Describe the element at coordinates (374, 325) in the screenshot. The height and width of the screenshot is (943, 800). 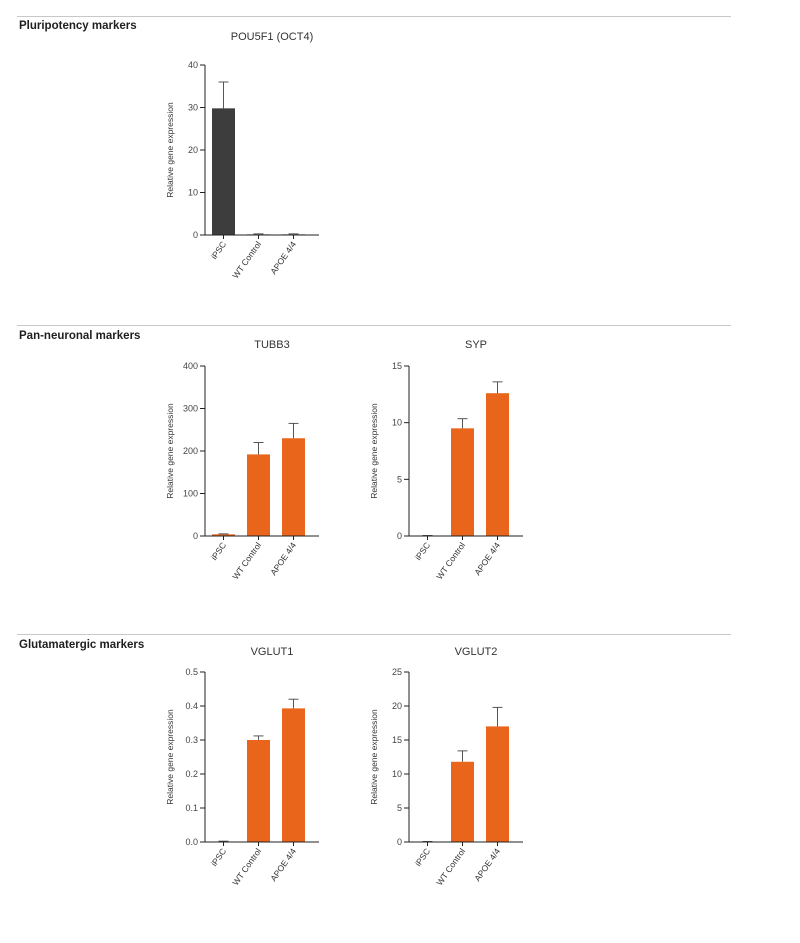
I see `section-divider-pan-neuronal` at that location.